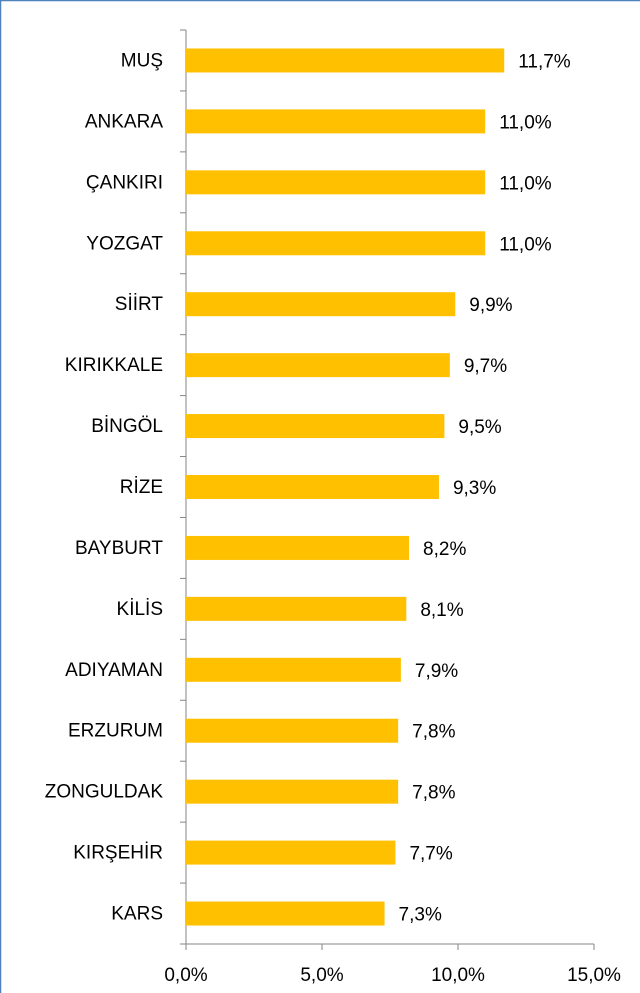  Describe the element at coordinates (185, 975) in the screenshot. I see `x-tick-label: 0,0%` at that location.